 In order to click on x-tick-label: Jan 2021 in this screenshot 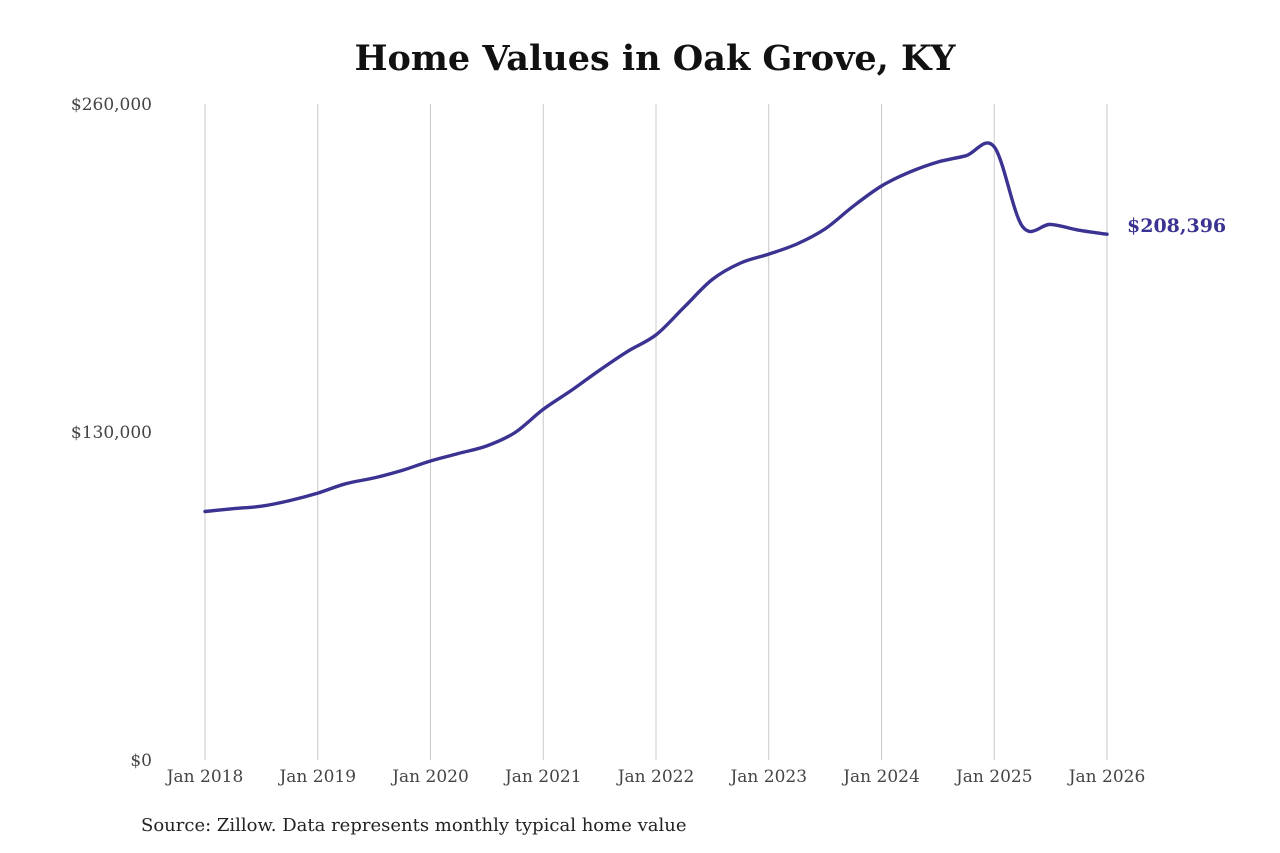, I will do `click(542, 777)`.